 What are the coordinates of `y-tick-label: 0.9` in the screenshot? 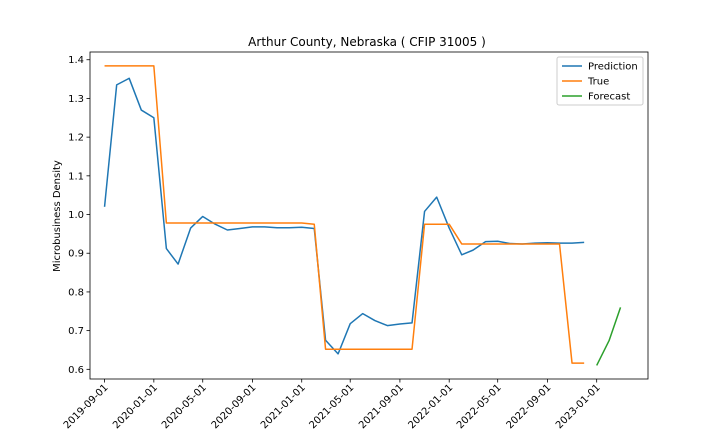 It's located at (76, 254).